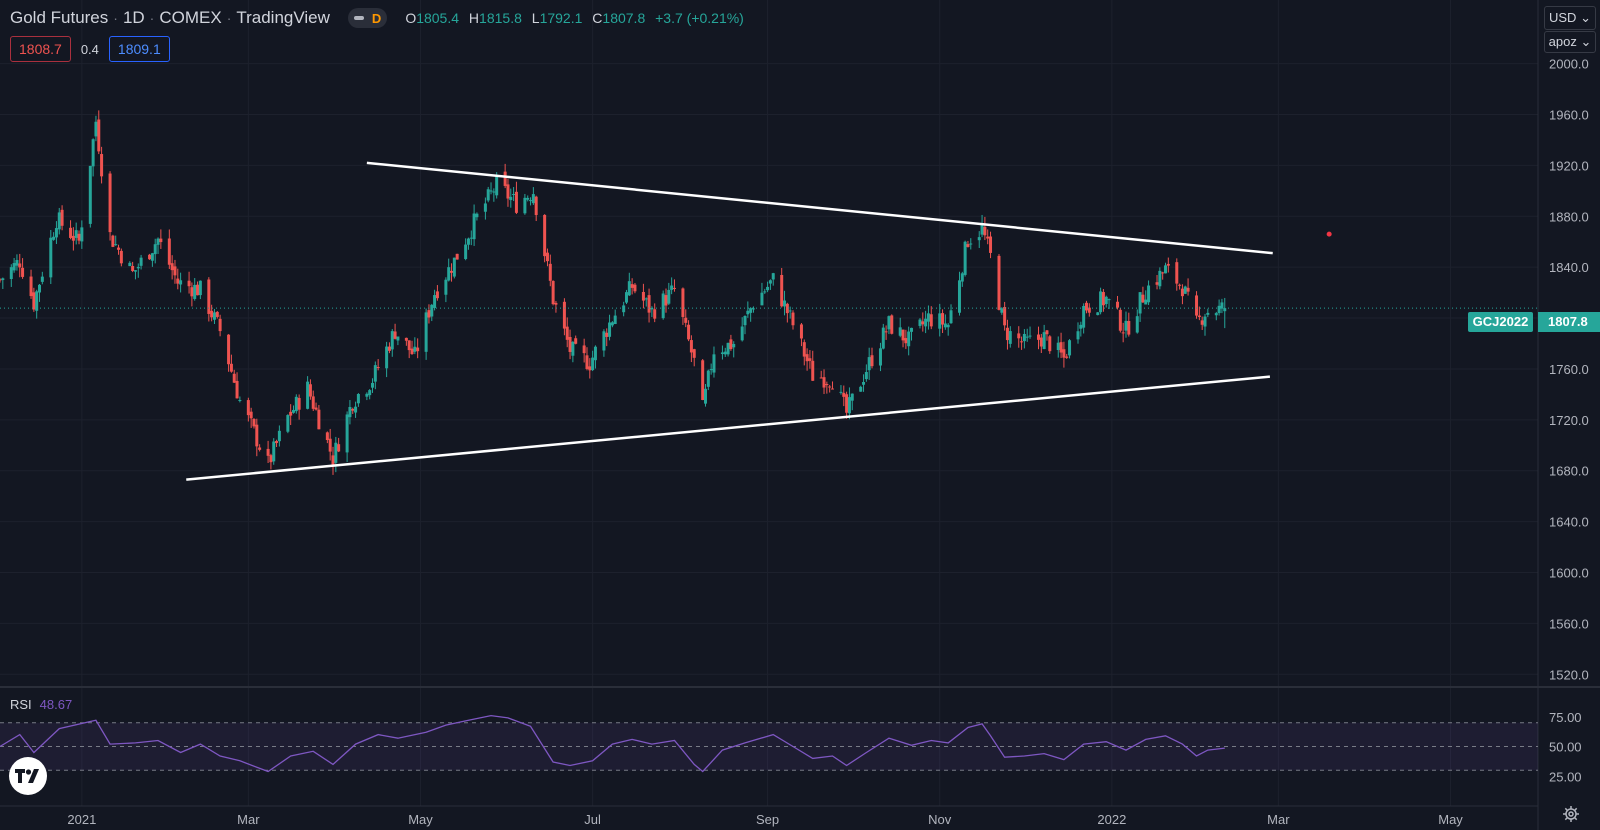 The image size is (1600, 830). What do you see at coordinates (358, 18) in the screenshot?
I see `visibility-icon` at bounding box center [358, 18].